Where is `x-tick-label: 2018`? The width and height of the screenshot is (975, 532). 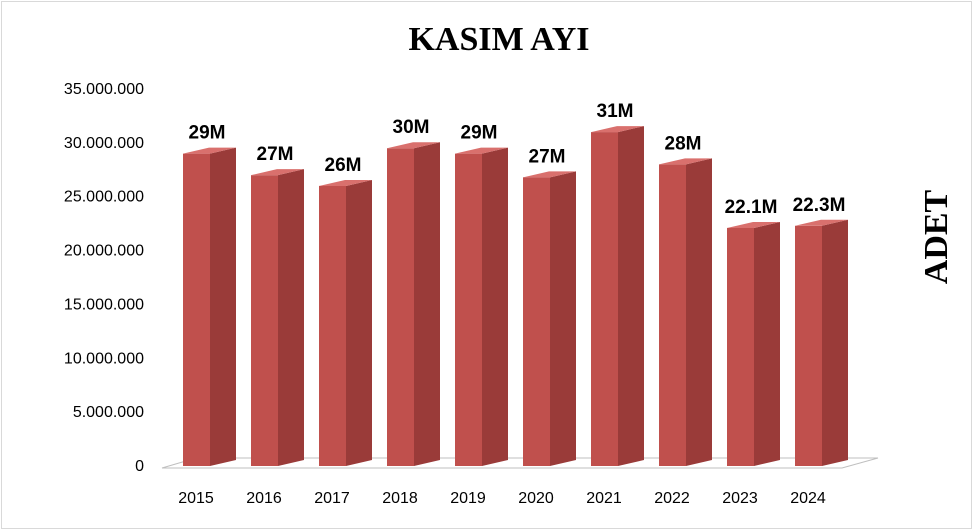 x-tick-label: 2018 is located at coordinates (400, 498).